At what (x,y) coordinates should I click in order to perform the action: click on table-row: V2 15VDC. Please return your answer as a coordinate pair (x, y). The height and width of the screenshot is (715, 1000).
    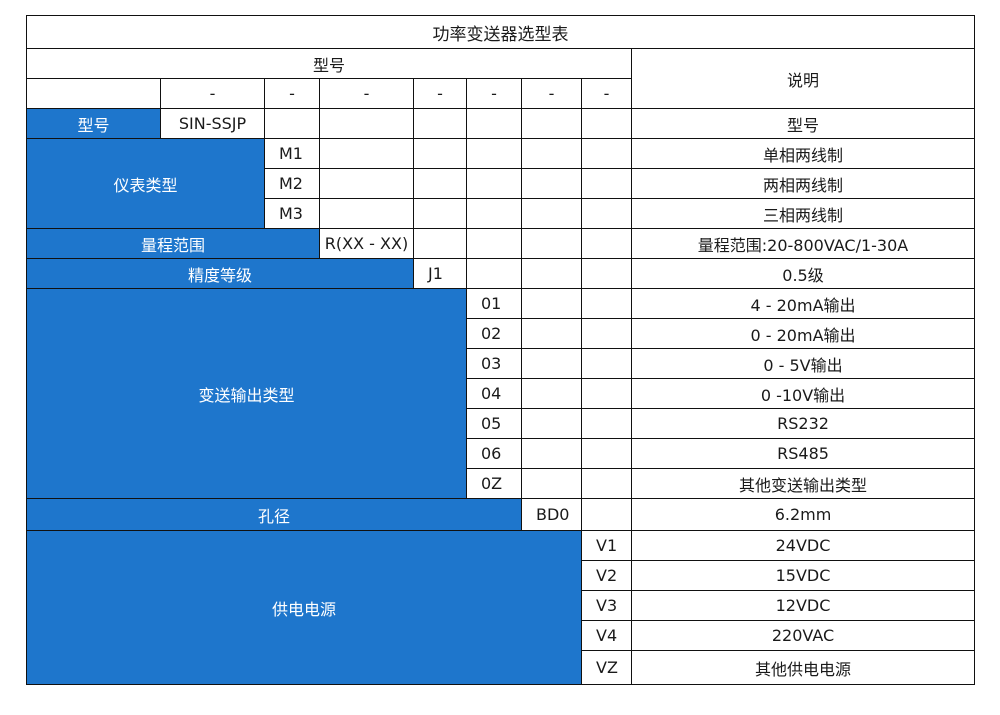
    Looking at the image, I should click on (501, 575).